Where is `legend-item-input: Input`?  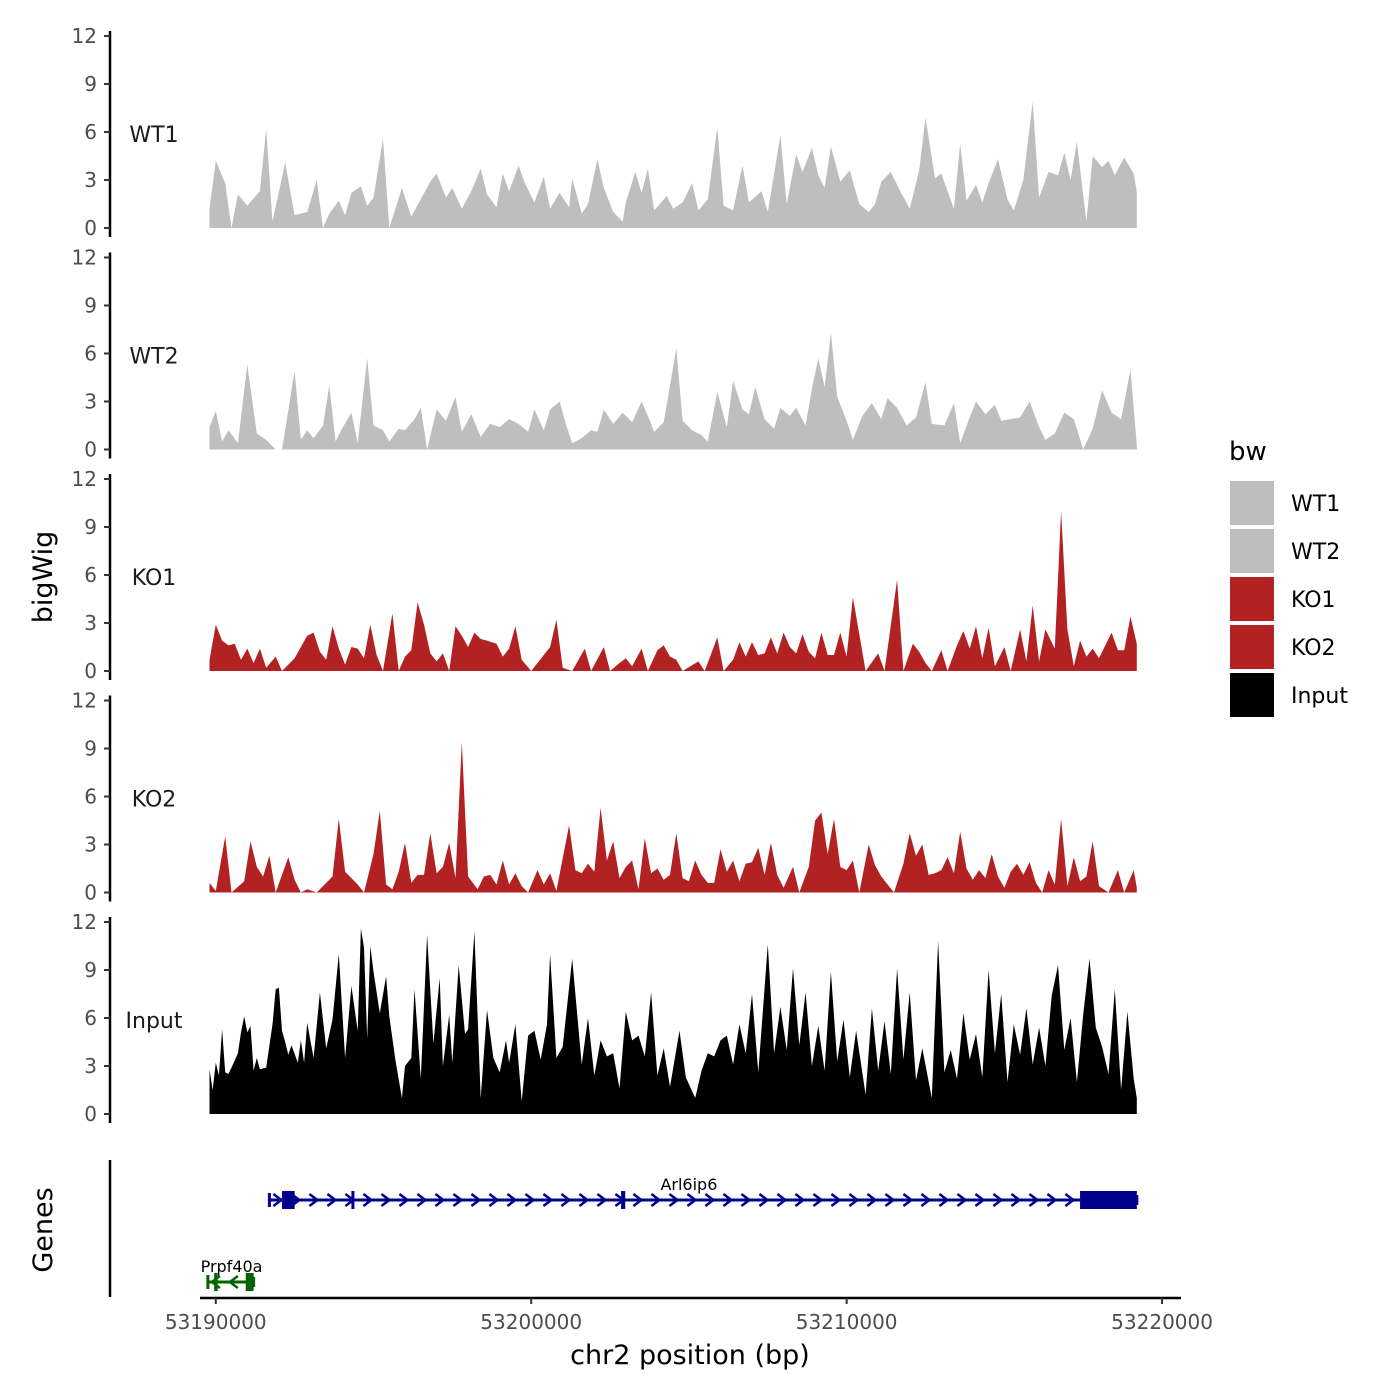
legend-item-input: Input is located at coordinates (1289, 695).